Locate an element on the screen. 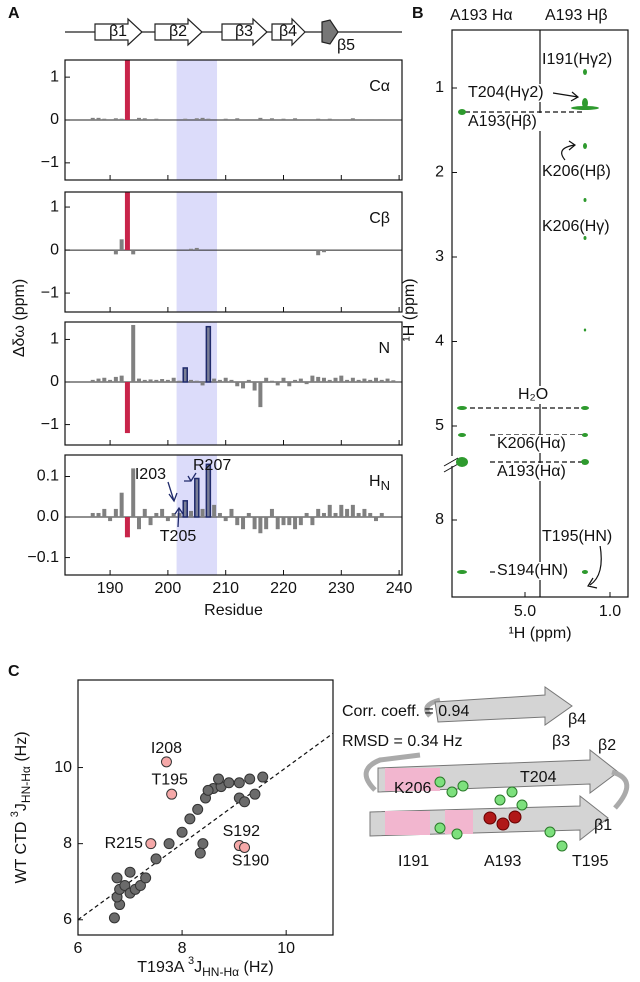 Image resolution: width=640 pixels, height=982 pixels. y-tick-label: −0.1 is located at coordinates (43, 557).